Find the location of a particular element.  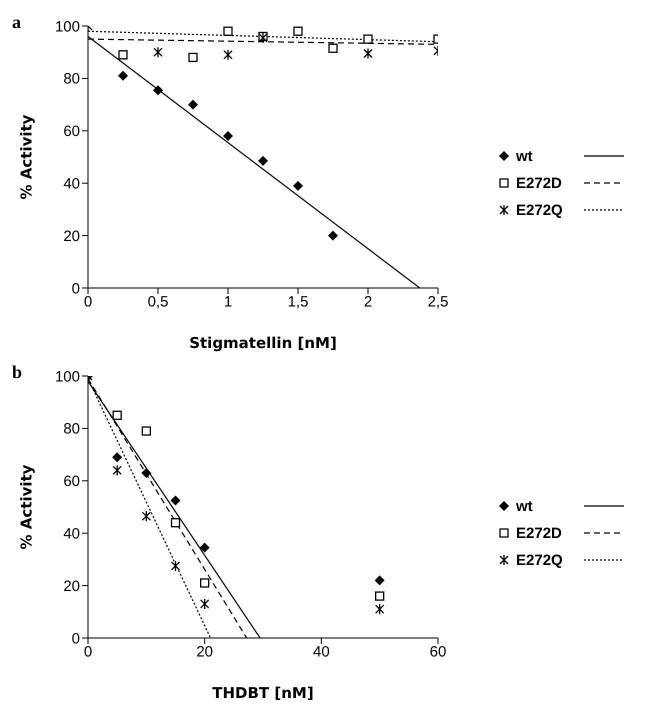

x-axis-title: Stigmatellin [nM] is located at coordinates (263, 343).